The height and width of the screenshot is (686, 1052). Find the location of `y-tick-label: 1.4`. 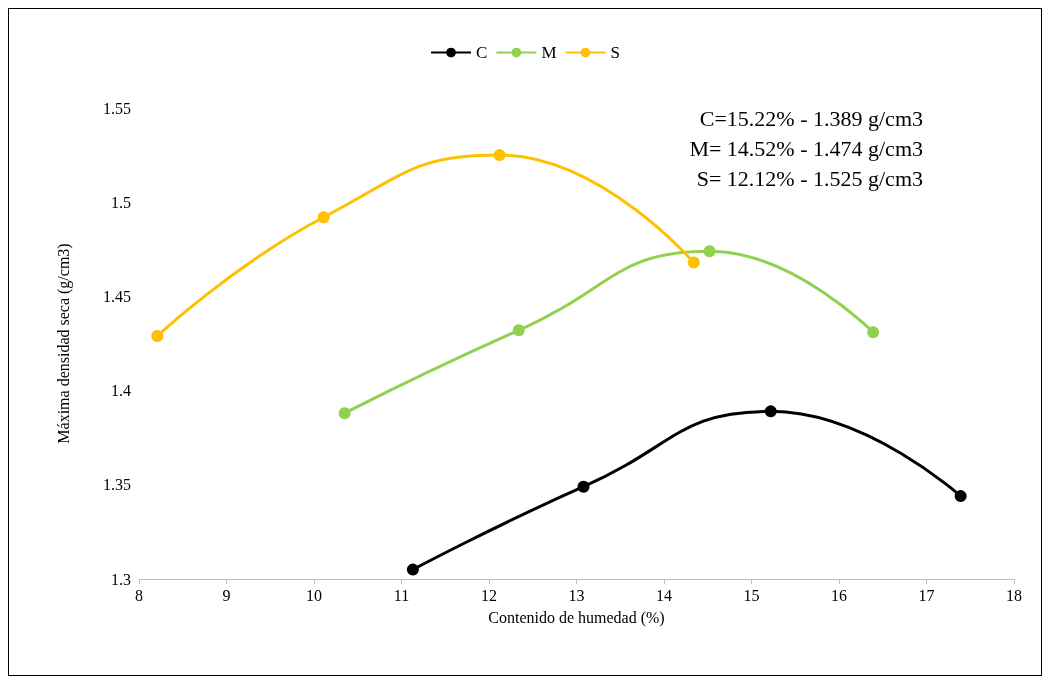

y-tick-label: 1.4 is located at coordinates (121, 391).